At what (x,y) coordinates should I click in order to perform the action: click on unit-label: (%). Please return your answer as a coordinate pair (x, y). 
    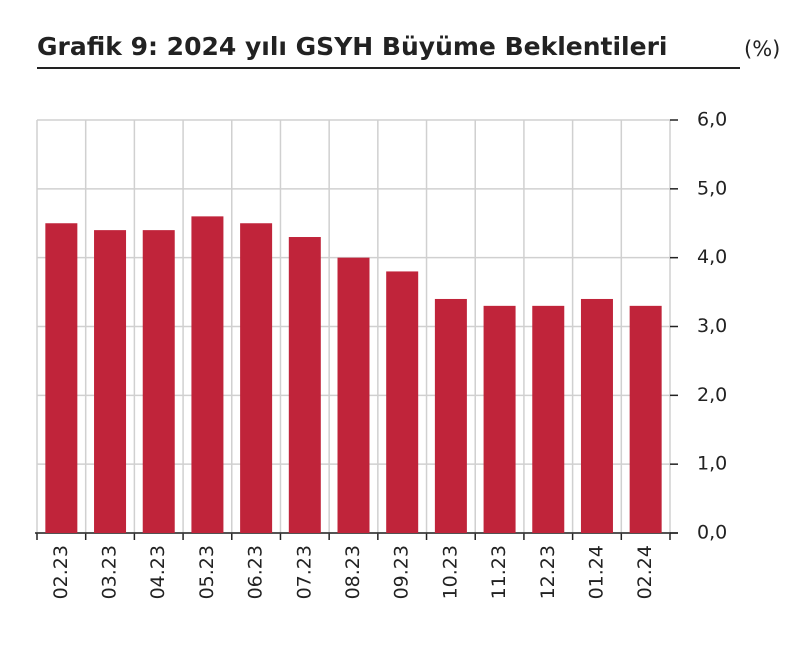
    Looking at the image, I should click on (762, 49).